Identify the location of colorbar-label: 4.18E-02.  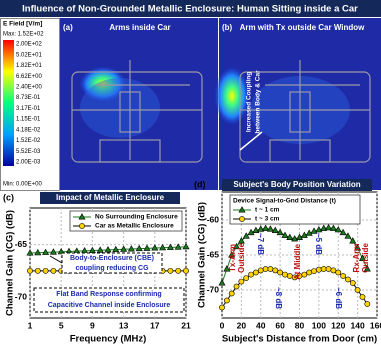
(28, 130).